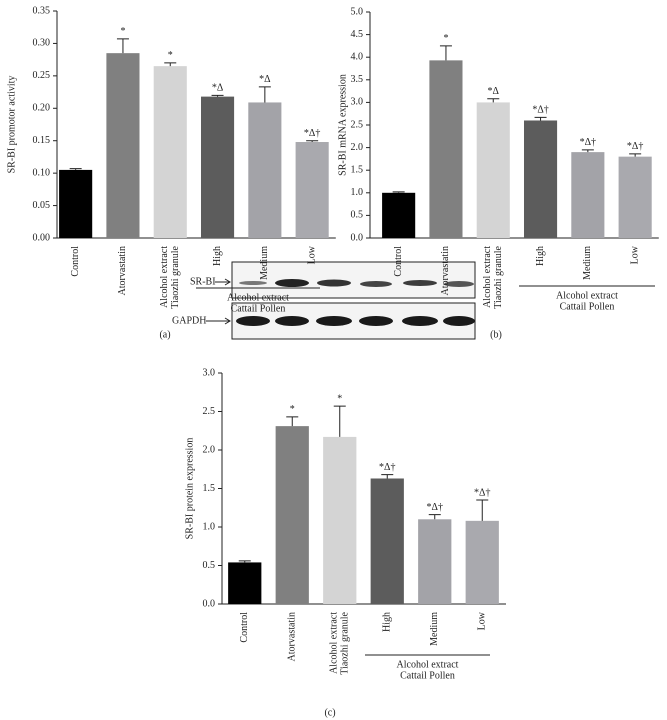  I want to click on y-tick-label: 0.25, so click(42, 75).